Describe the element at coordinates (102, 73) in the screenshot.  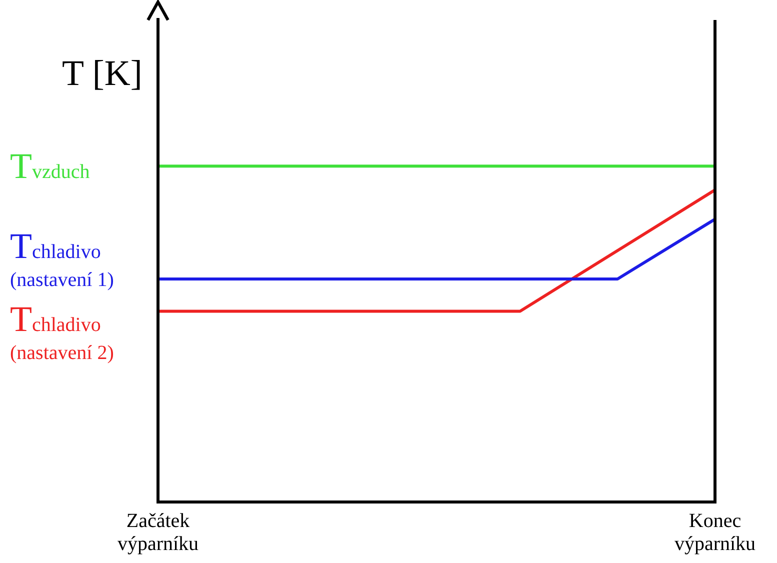
I see `y-axis-title: T [K]` at that location.